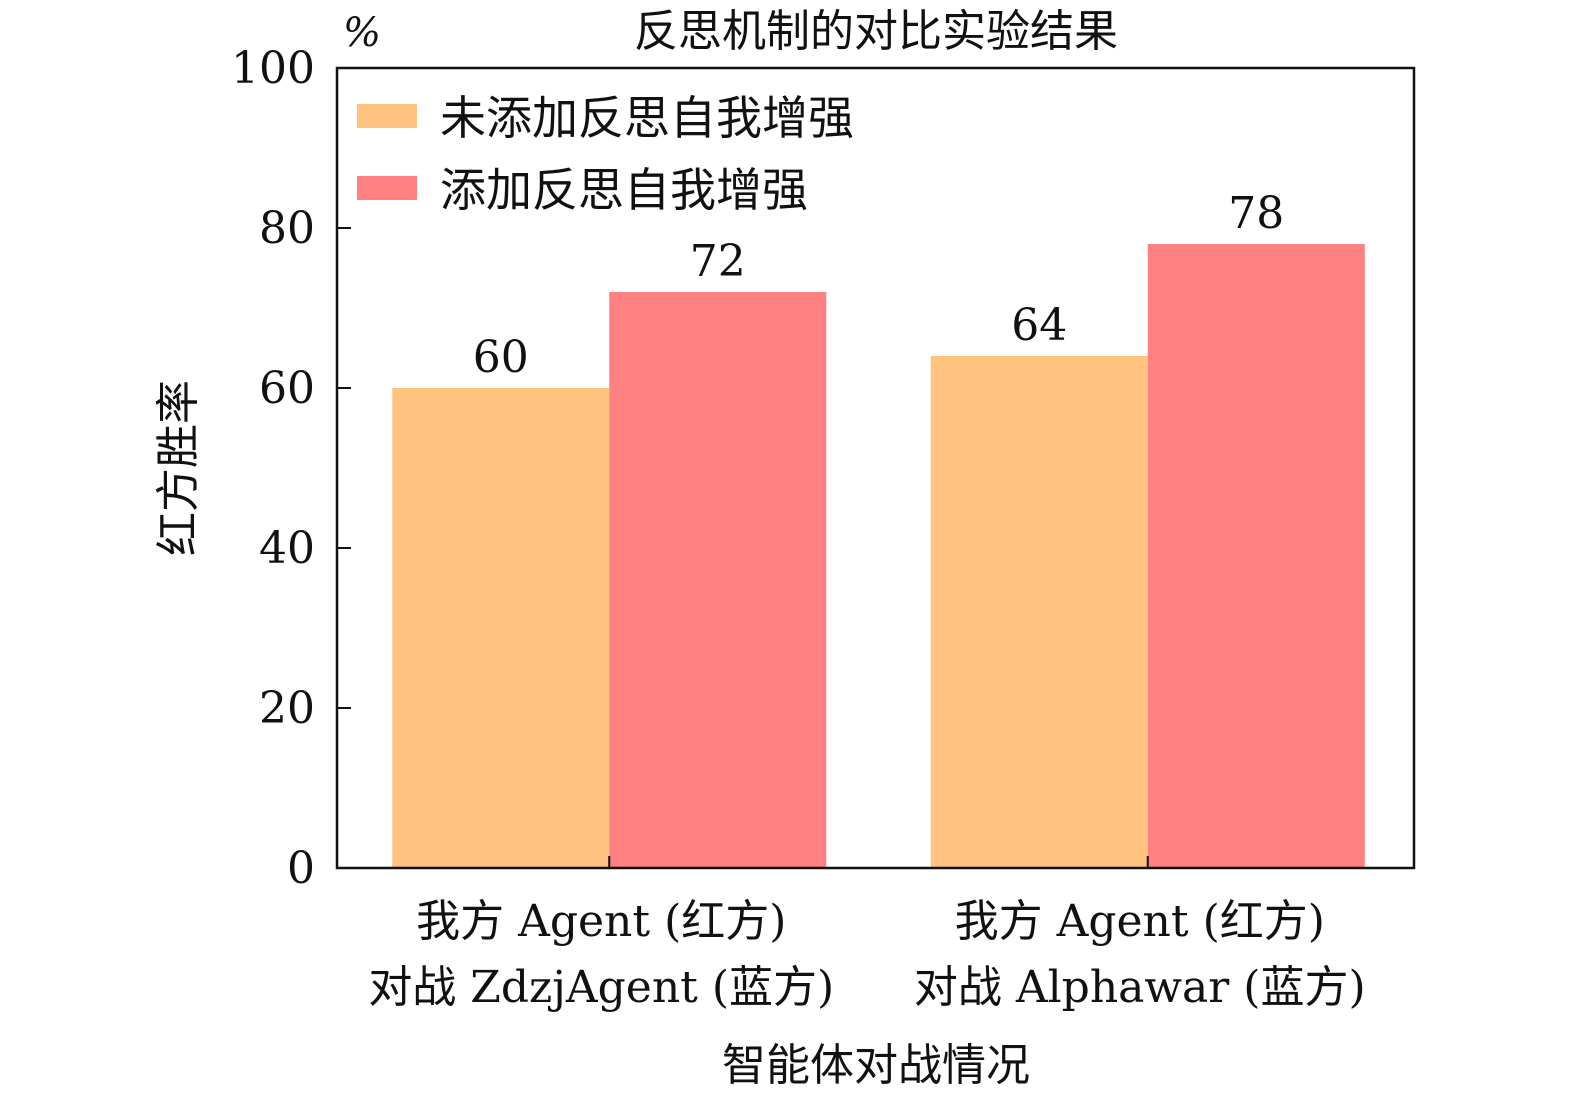 This screenshot has height=1096, width=1575. I want to click on y-tick-label: 20, so click(287, 708).